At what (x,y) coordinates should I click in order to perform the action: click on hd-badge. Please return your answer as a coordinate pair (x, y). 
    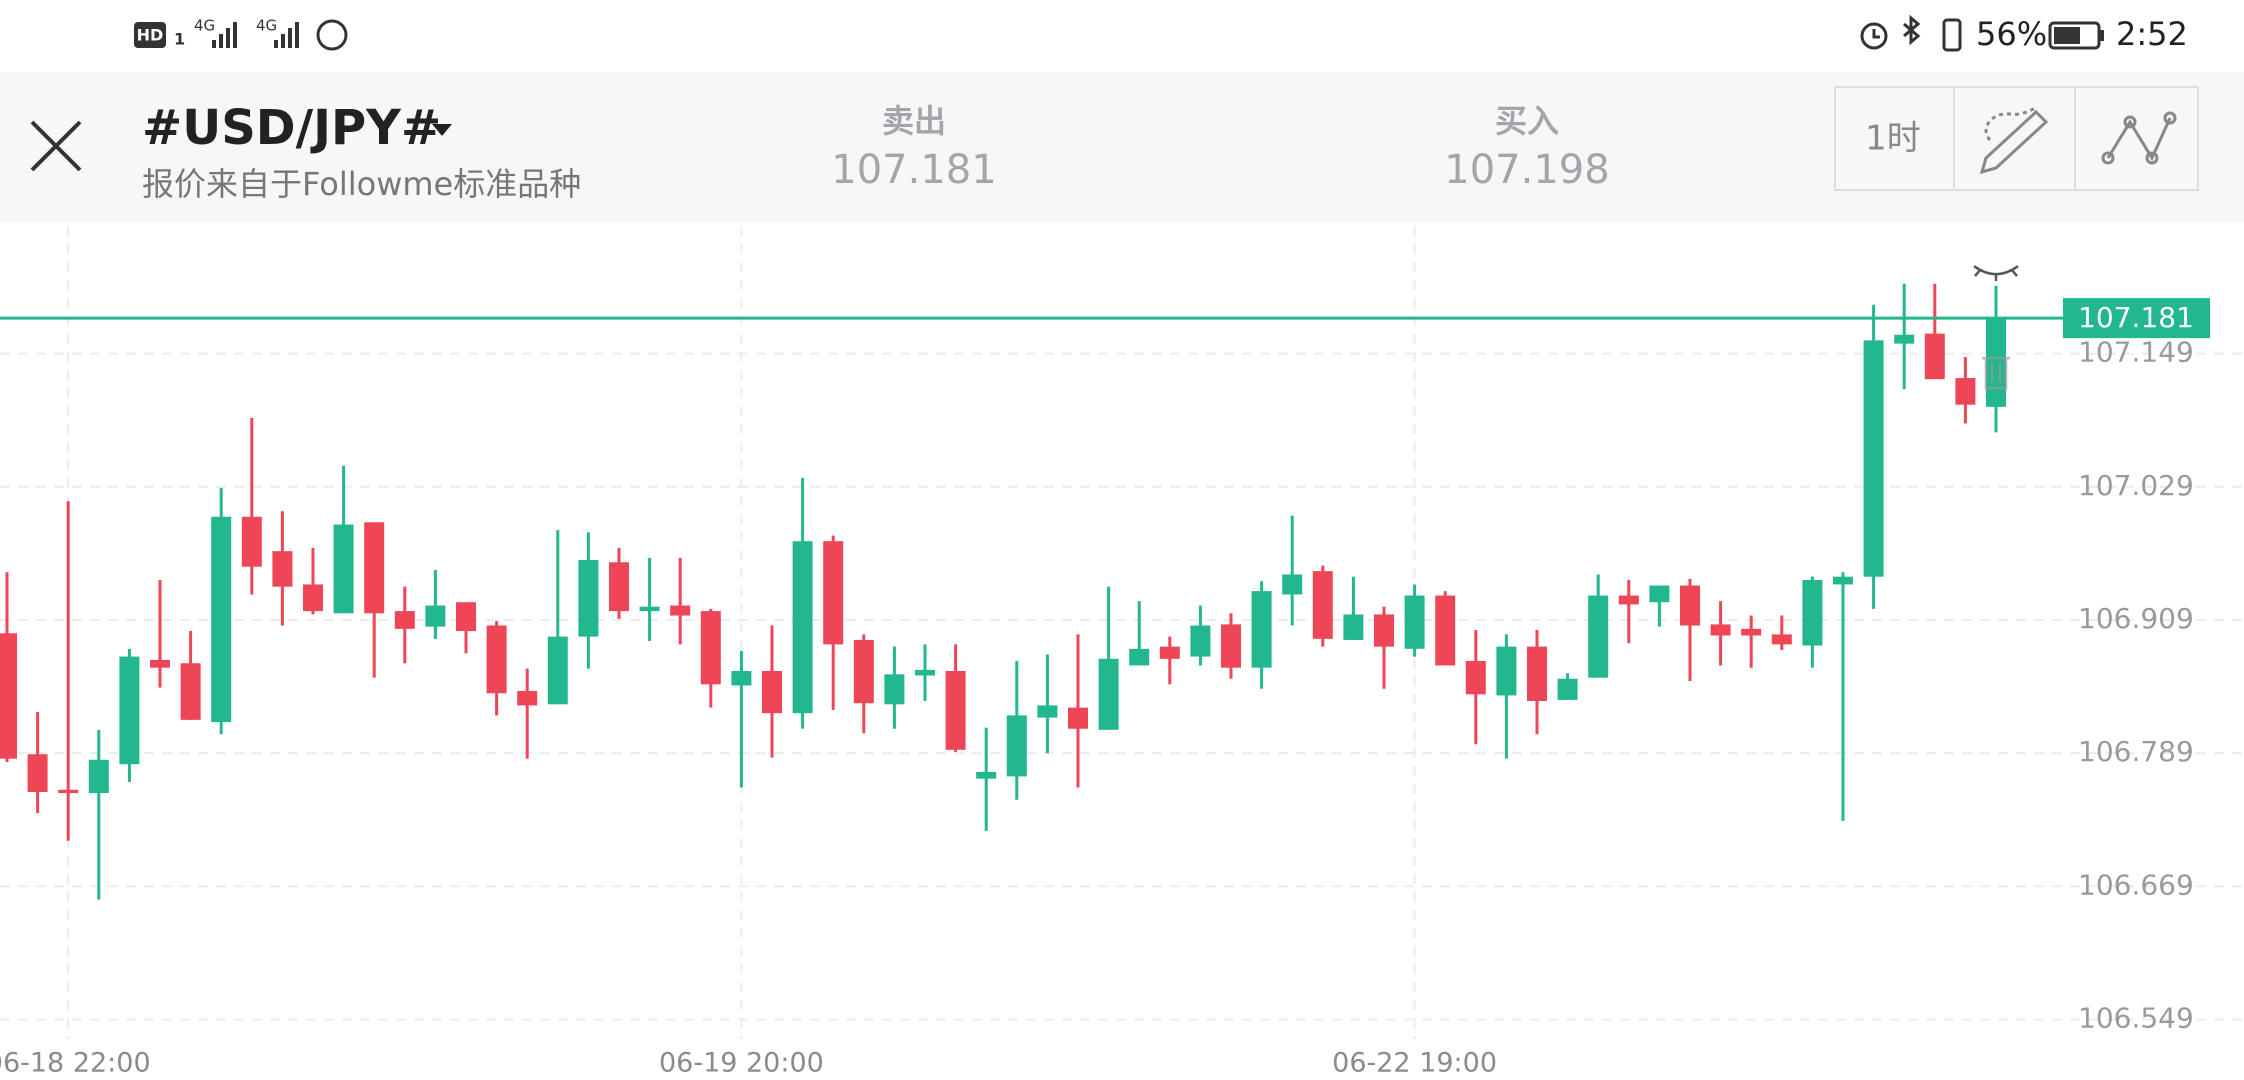
    Looking at the image, I should click on (150, 35).